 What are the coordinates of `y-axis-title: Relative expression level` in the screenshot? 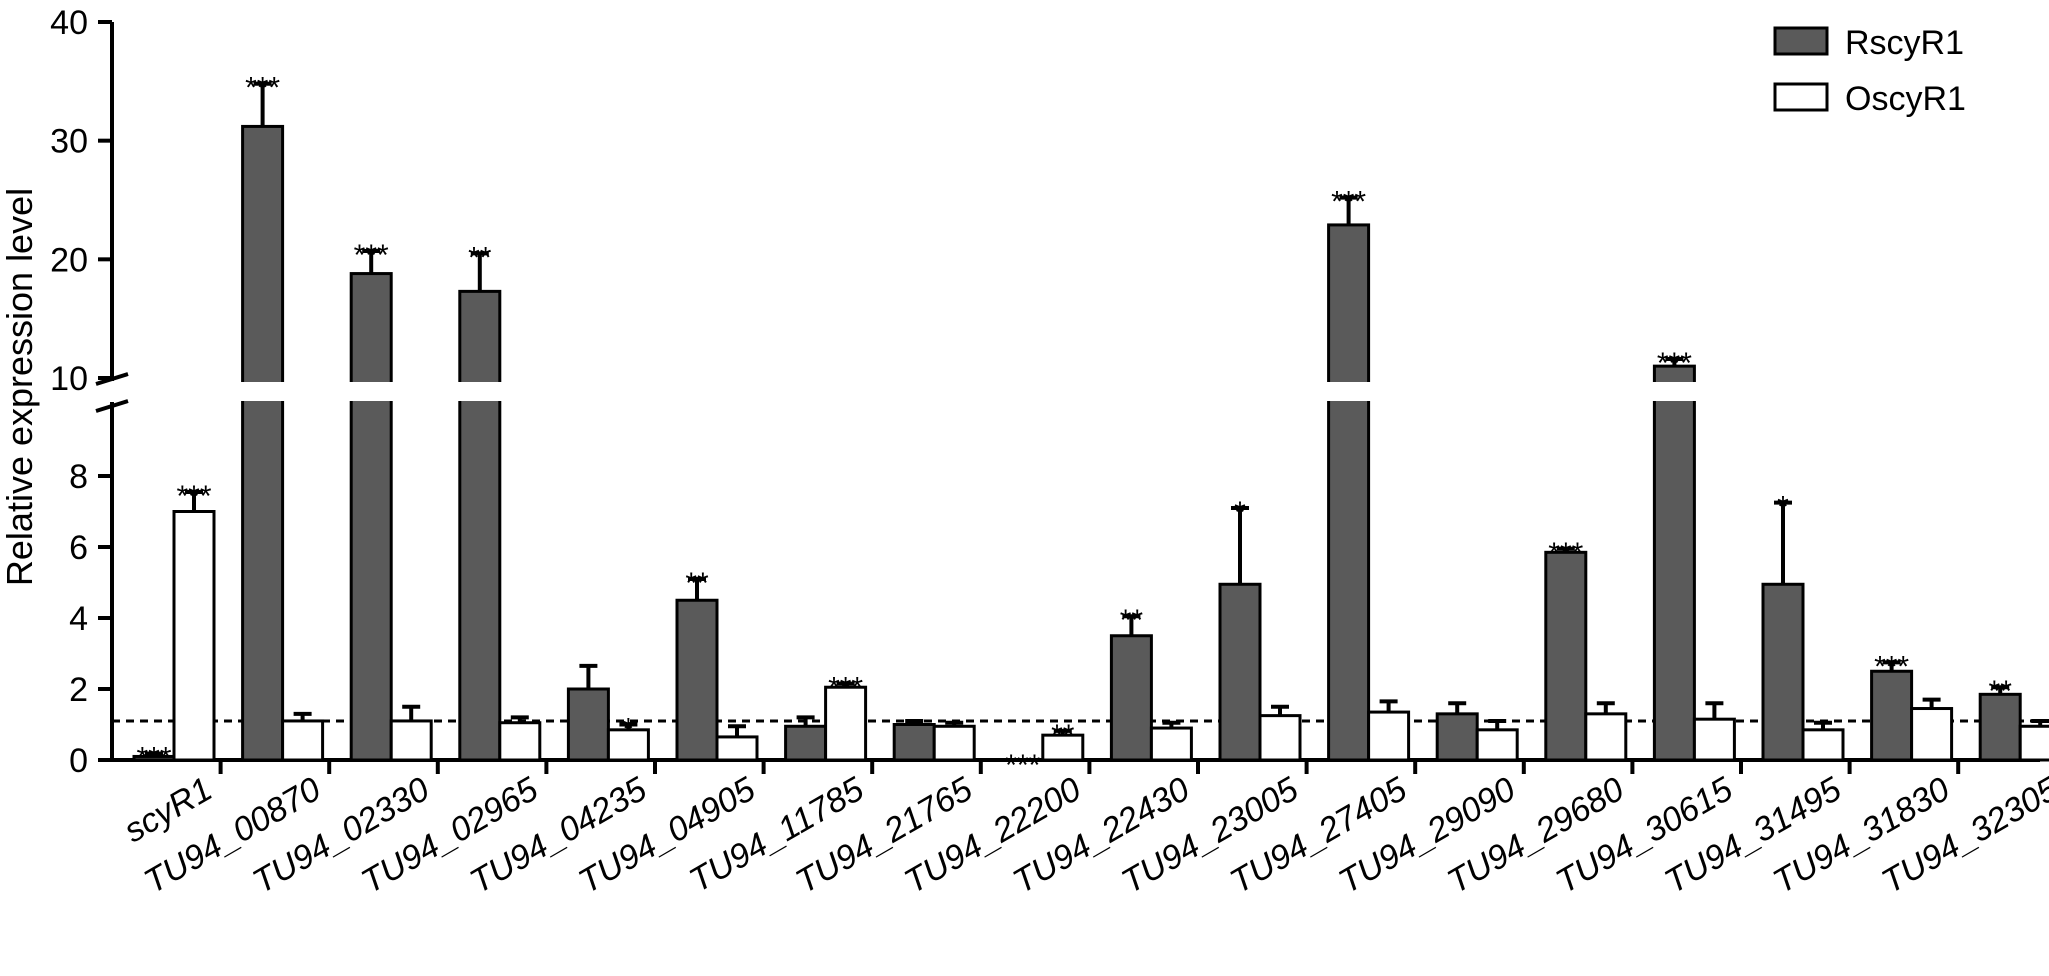 It's located at (20, 387).